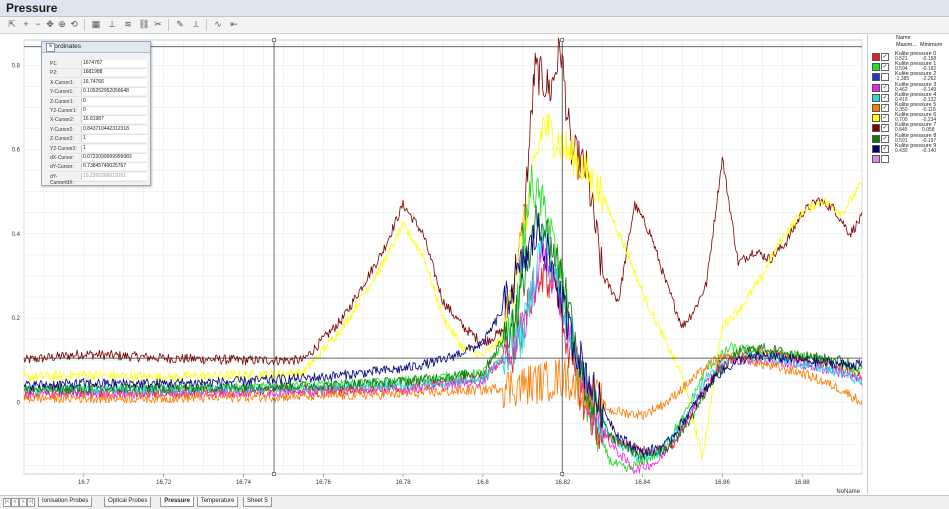 The height and width of the screenshot is (509, 949). I want to click on axis-icon: ⊥, so click(112, 24).